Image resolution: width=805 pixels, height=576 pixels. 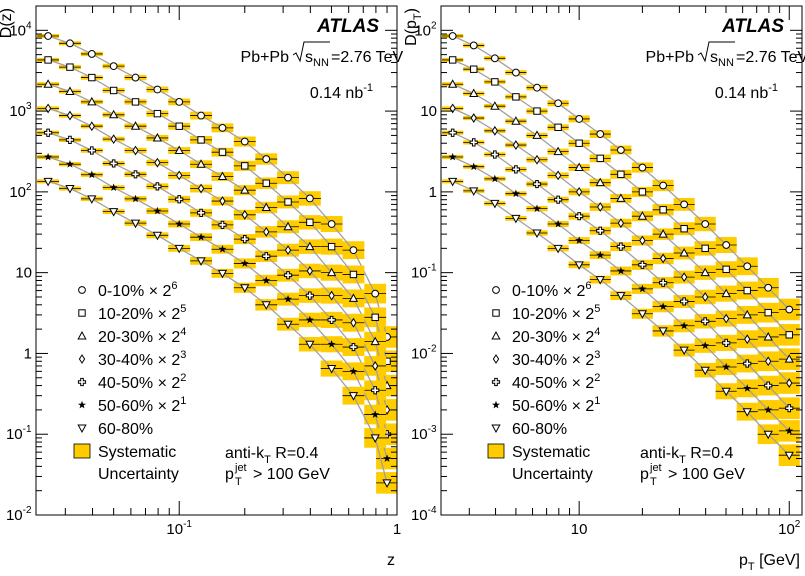 What do you see at coordinates (660, 453) in the screenshot?
I see `algo-text: anti-k` at bounding box center [660, 453].